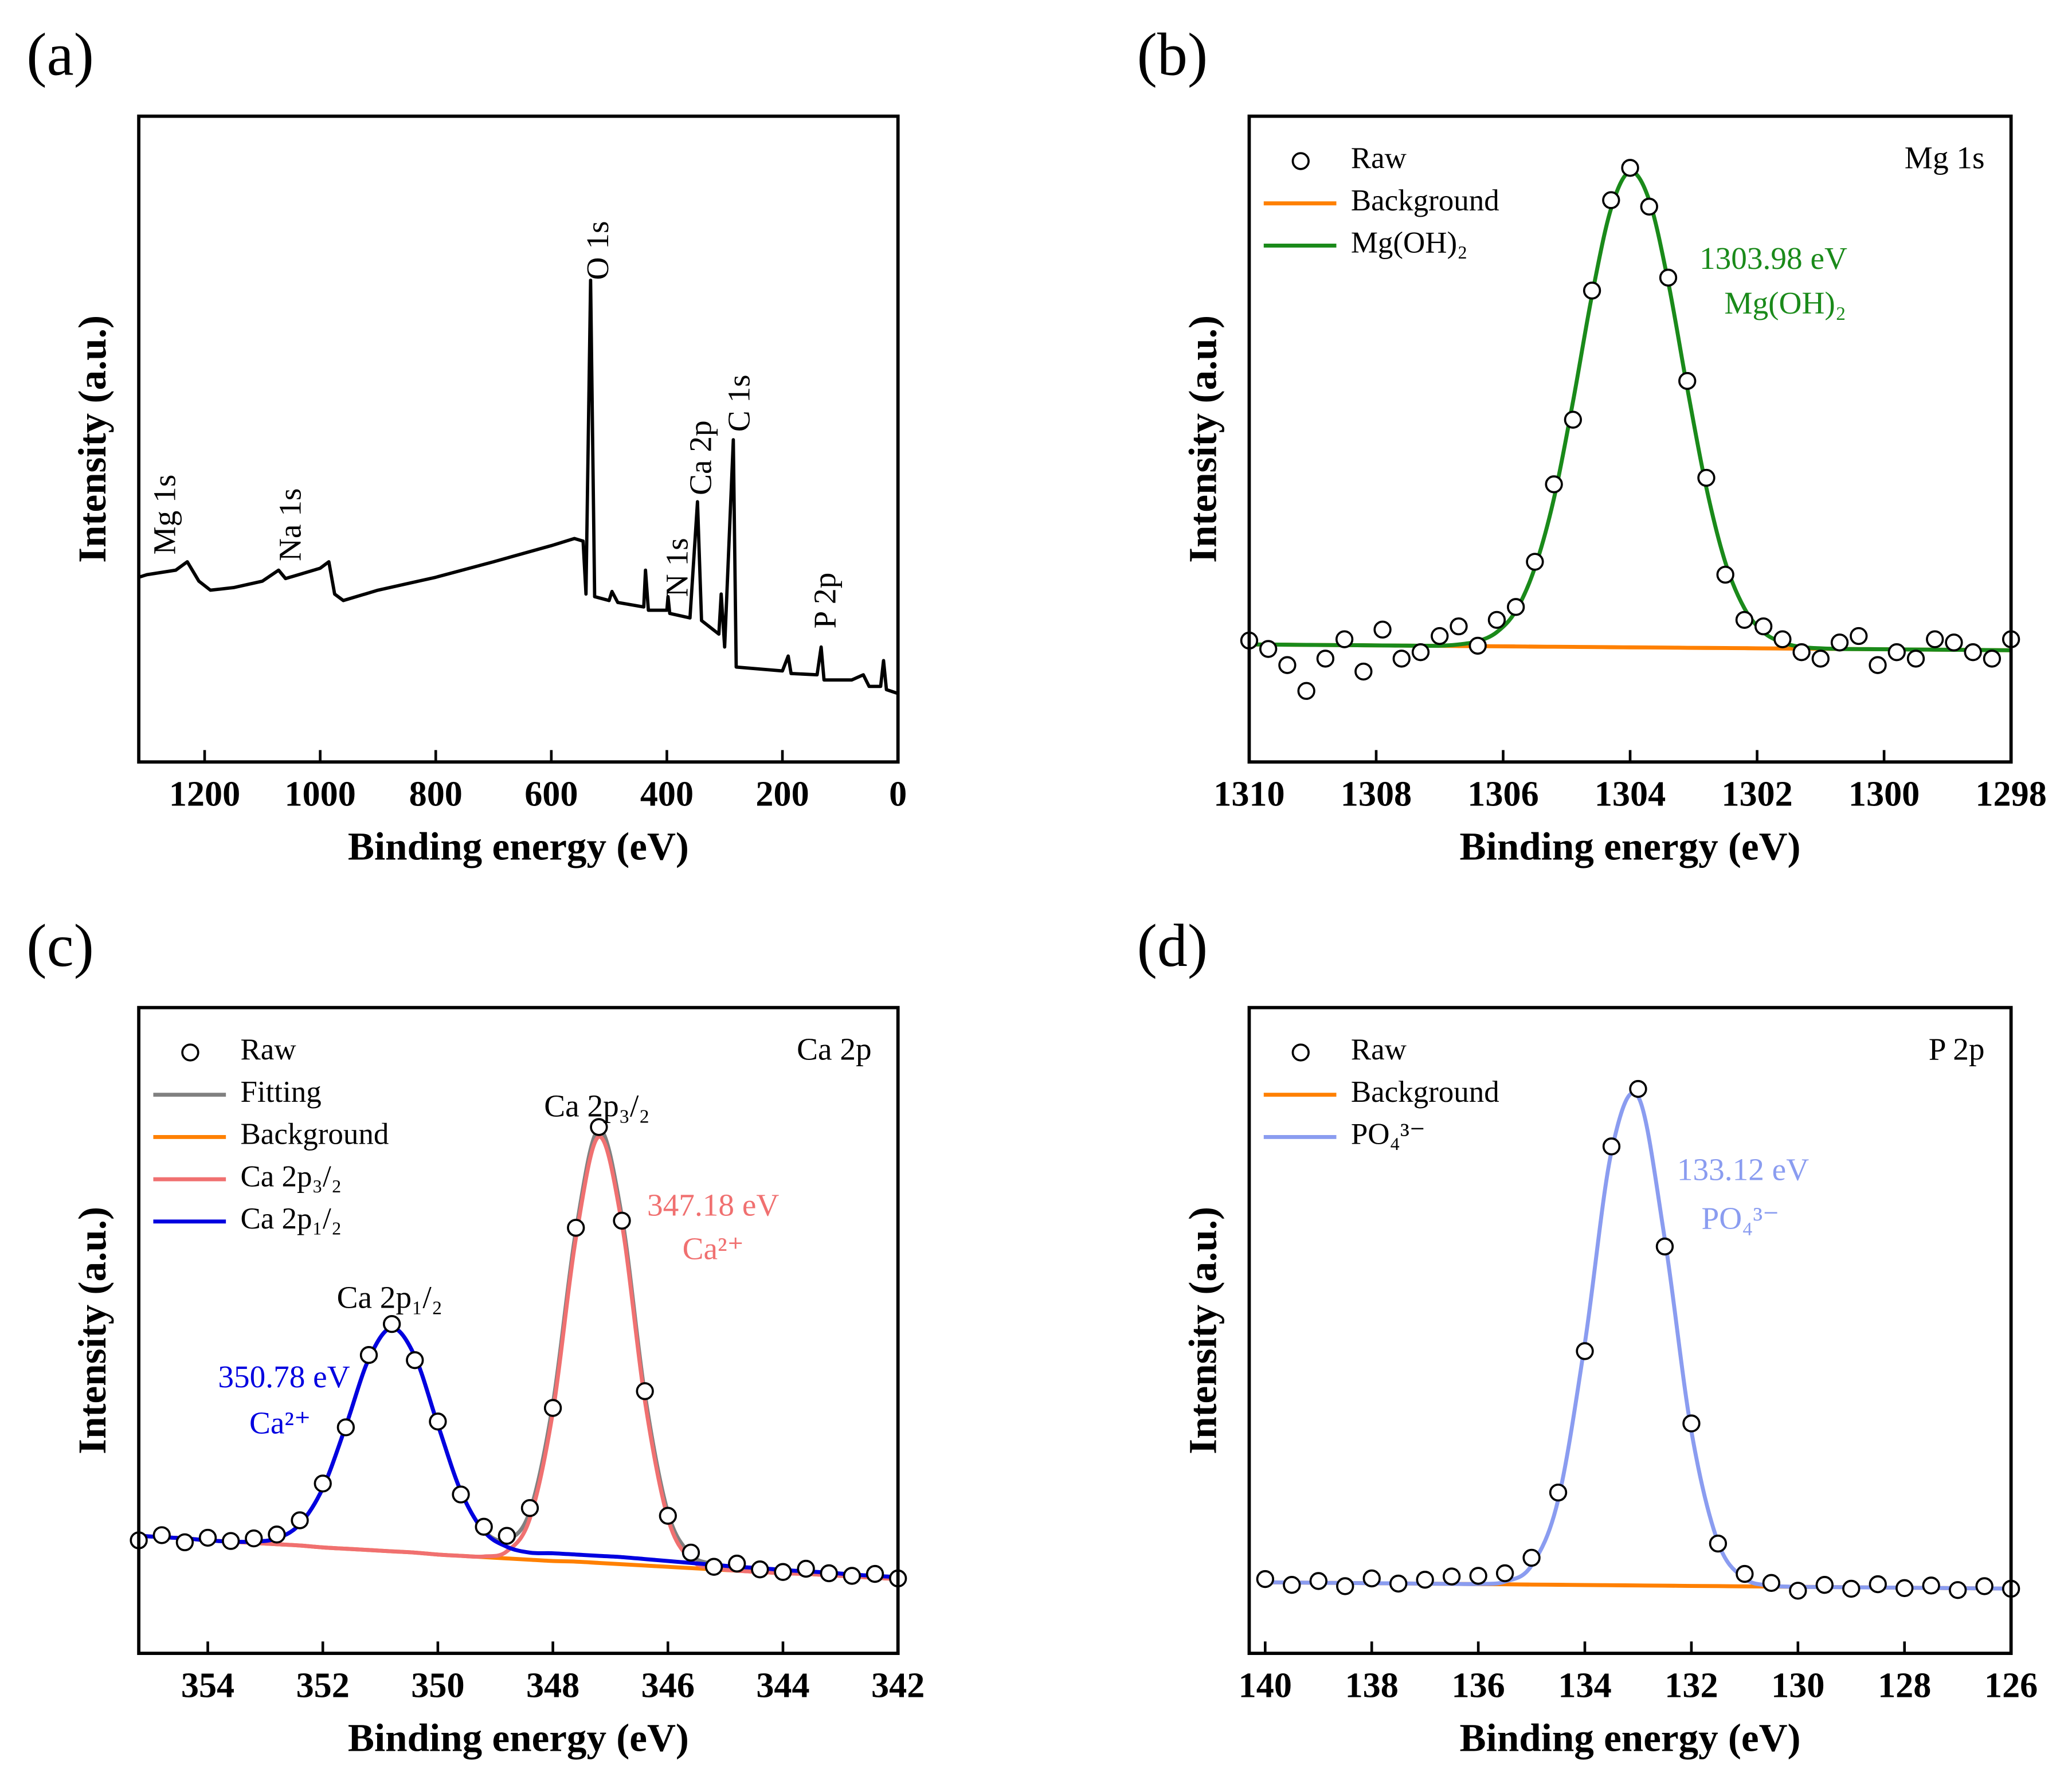  Describe the element at coordinates (1741, 1218) in the screenshot. I see `annotation: PO₄³⁻` at that location.